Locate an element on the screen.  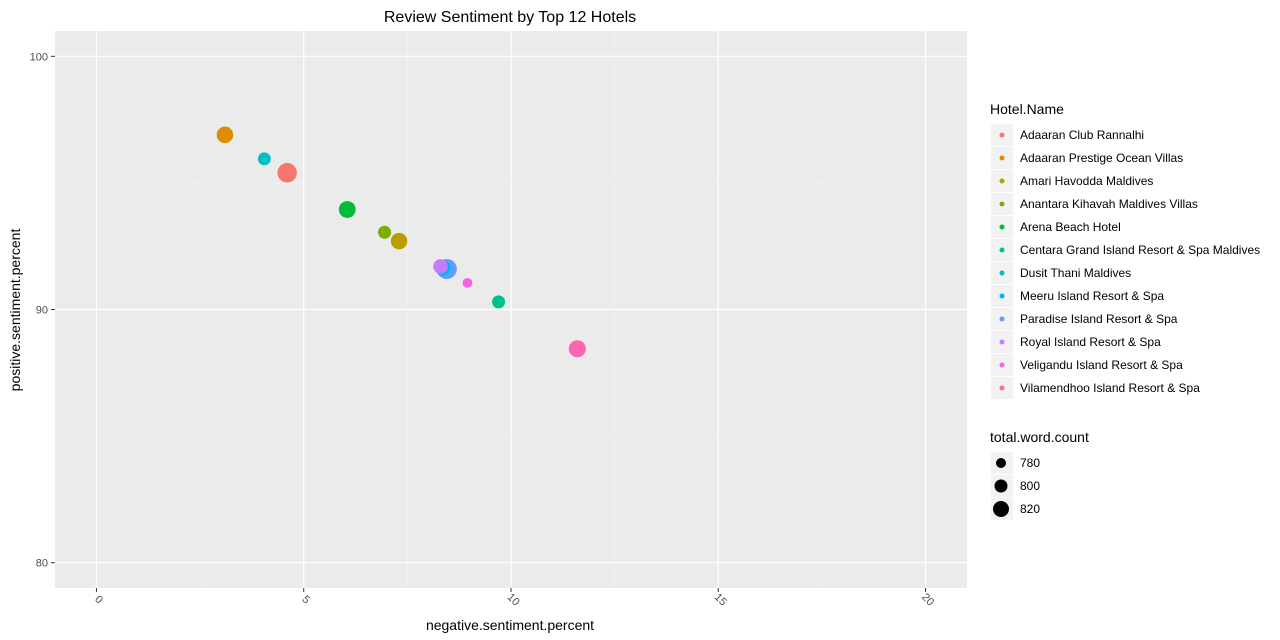
x-tick-label: 10 is located at coordinates (513, 599).